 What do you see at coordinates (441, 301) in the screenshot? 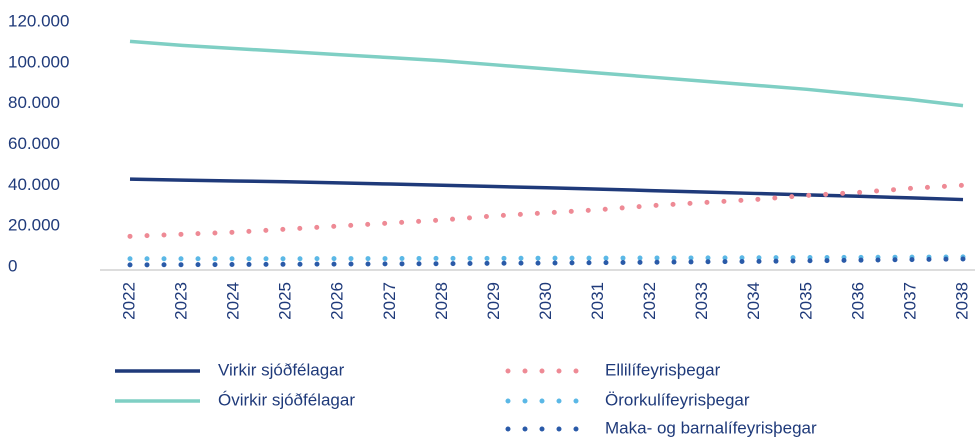
I see `x-tick-label: 2028` at bounding box center [441, 301].